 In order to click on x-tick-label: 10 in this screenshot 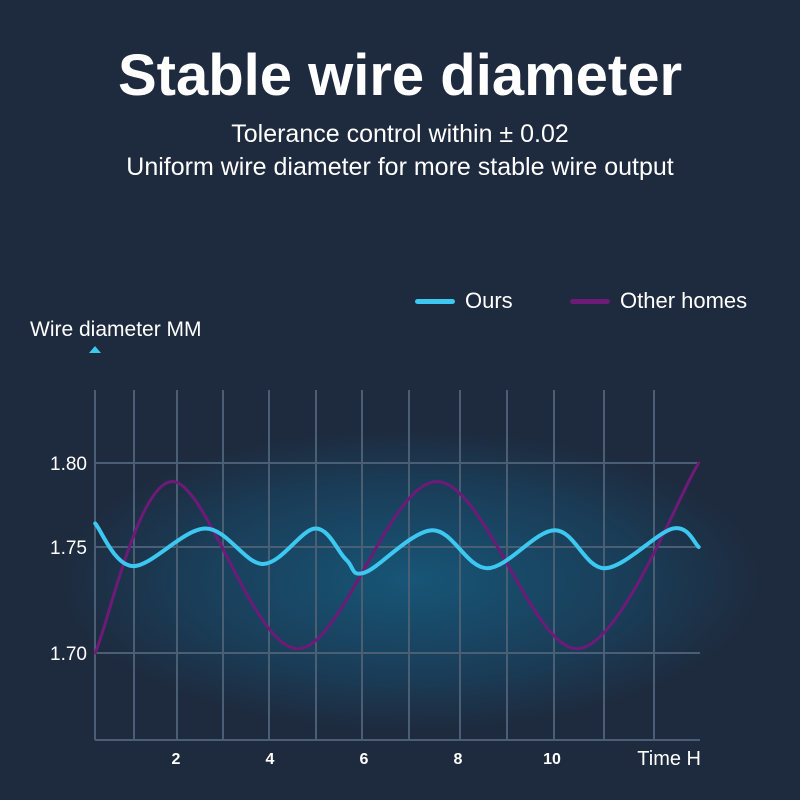, I will do `click(552, 759)`.